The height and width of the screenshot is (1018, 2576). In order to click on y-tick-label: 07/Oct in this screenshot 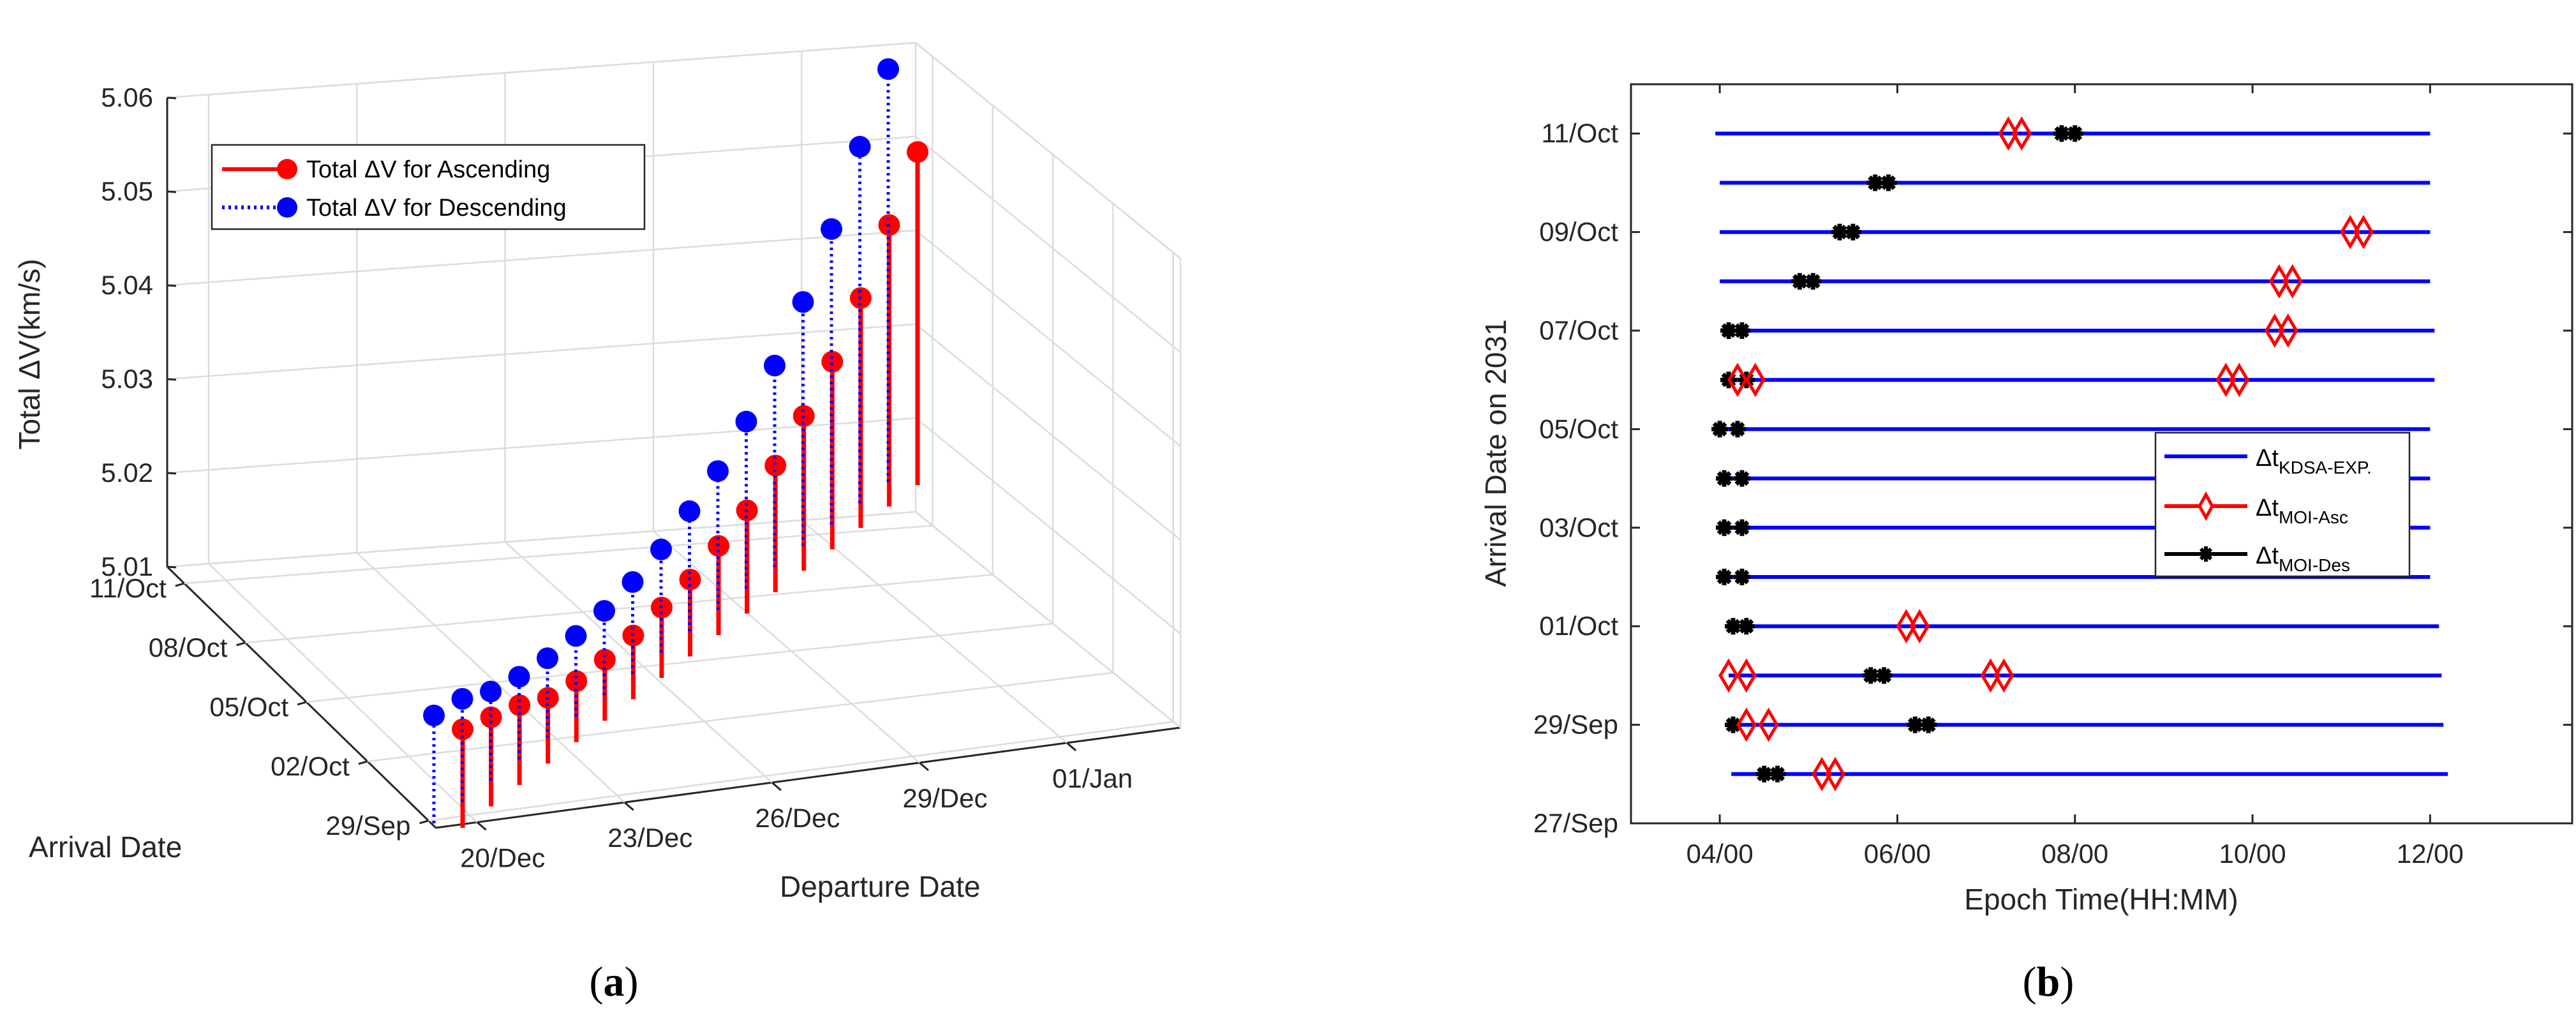, I will do `click(1578, 330)`.